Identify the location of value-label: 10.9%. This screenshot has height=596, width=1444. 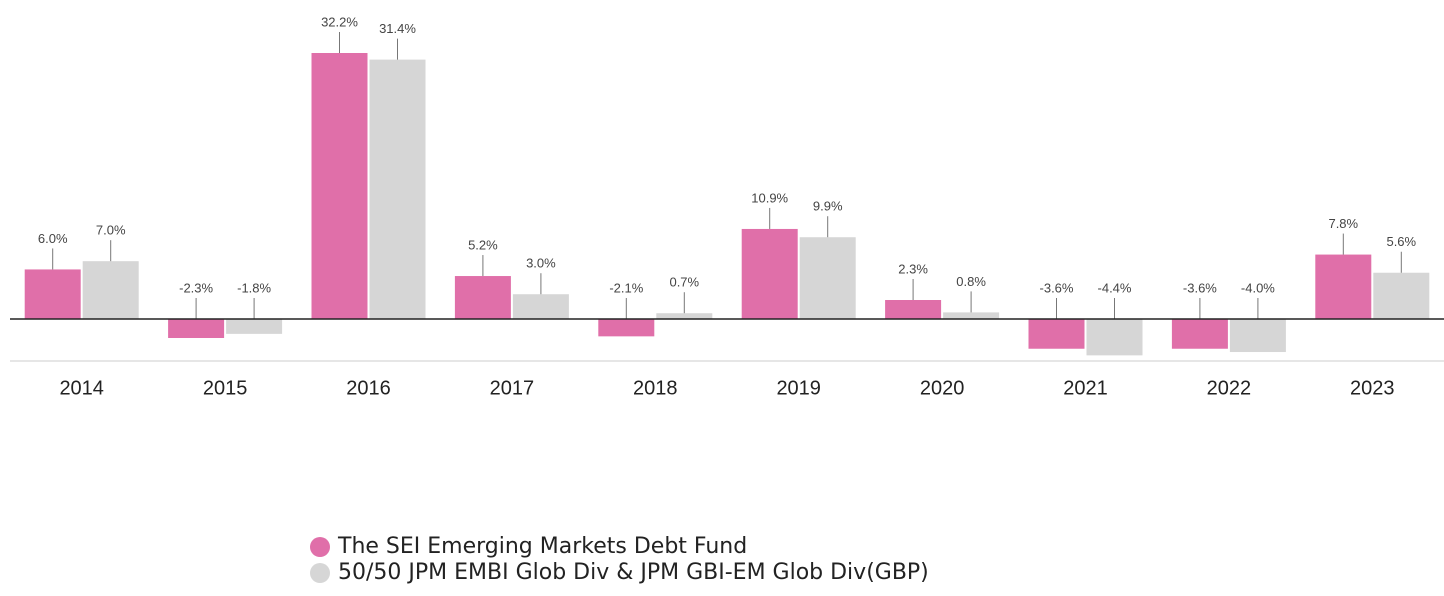
(769, 197).